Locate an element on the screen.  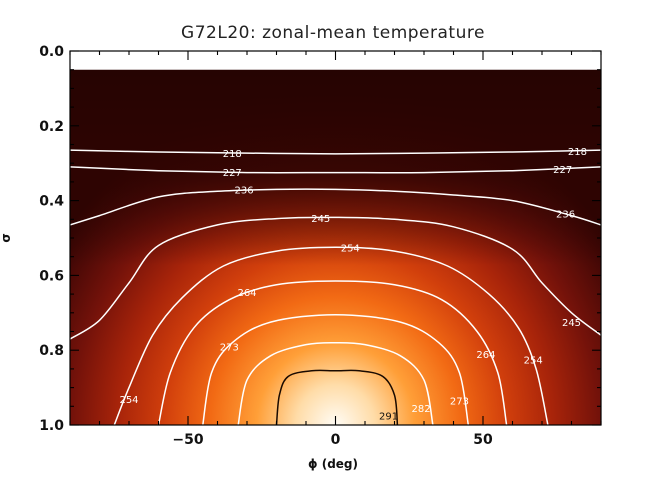
y-tick-label: 0.8 is located at coordinates (51, 351).